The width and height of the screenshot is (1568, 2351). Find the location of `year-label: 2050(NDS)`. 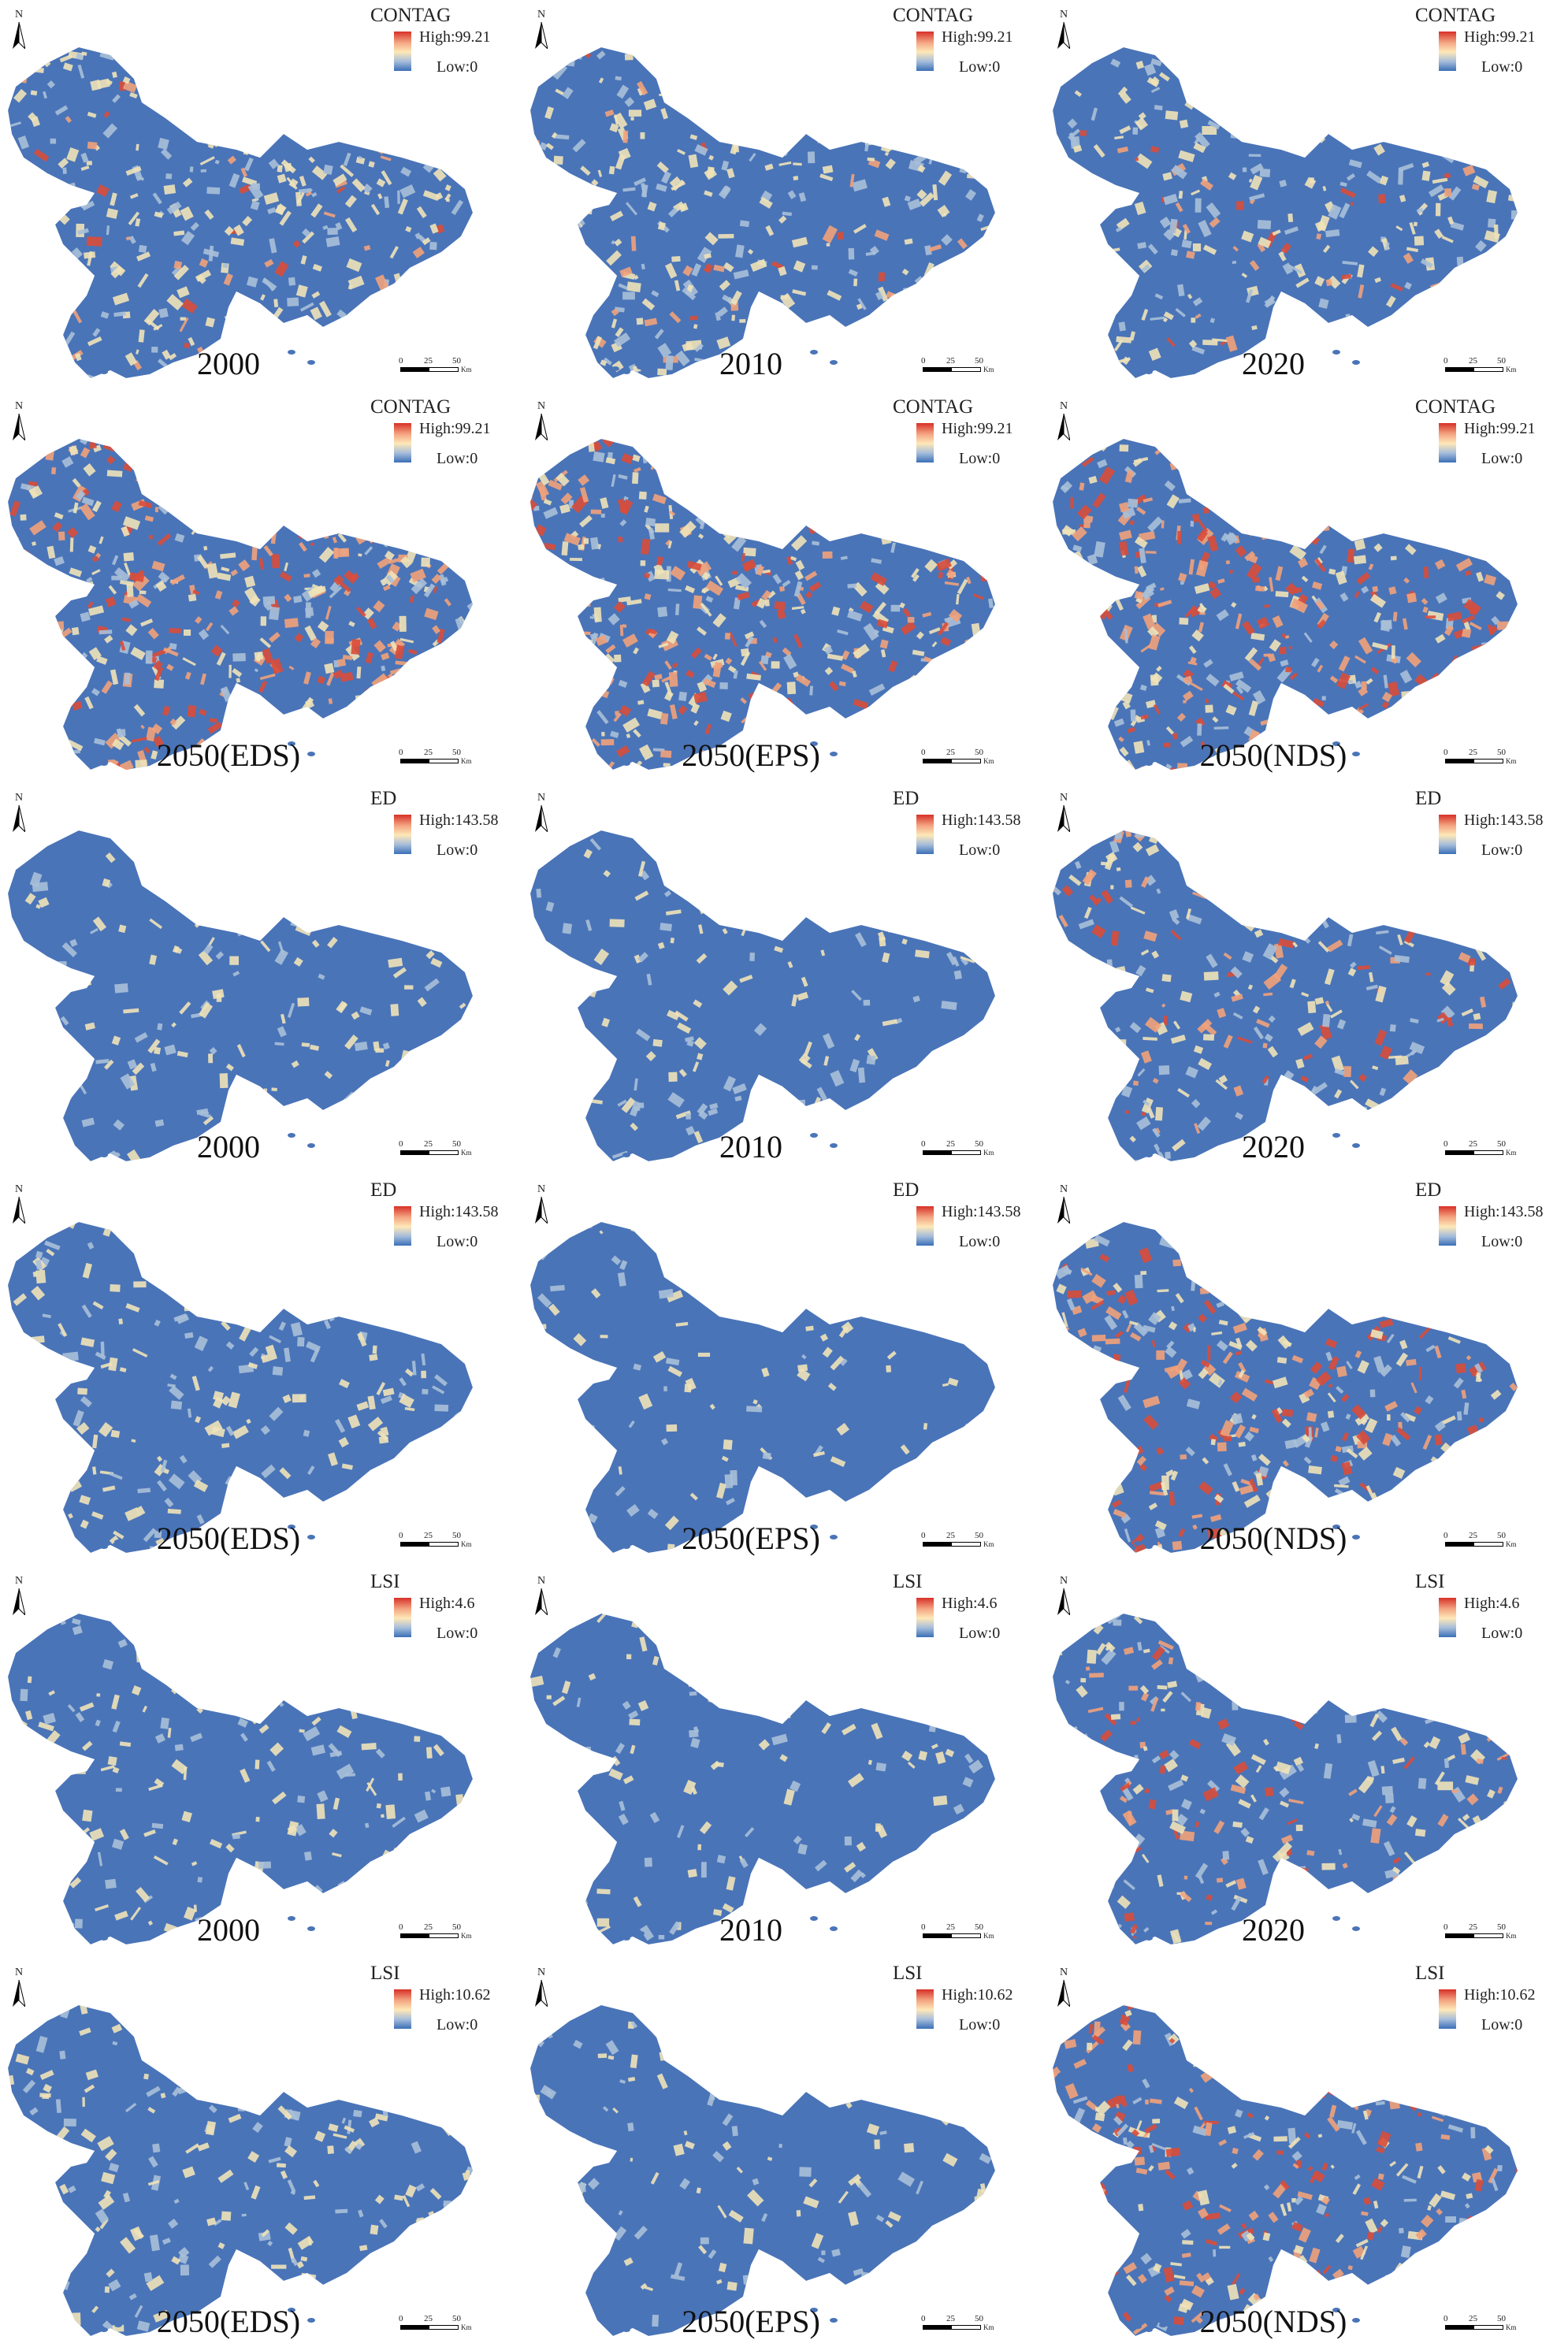

year-label: 2050(NDS) is located at coordinates (1273, 755).